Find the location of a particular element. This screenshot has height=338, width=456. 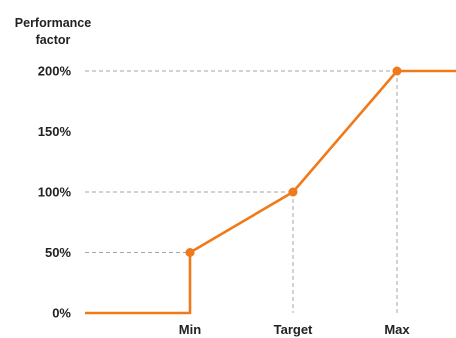

y-tick-label: 0% is located at coordinates (61, 313).